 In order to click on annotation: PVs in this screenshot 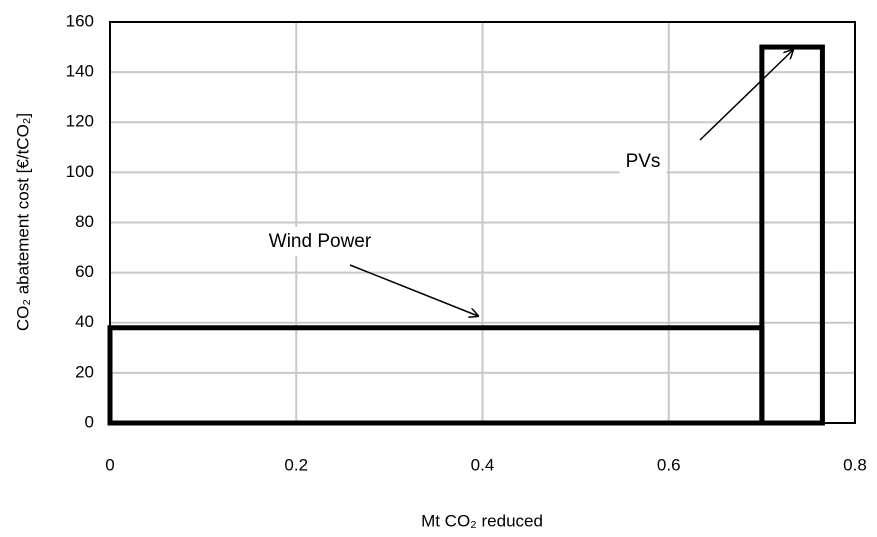, I will do `click(643, 161)`.